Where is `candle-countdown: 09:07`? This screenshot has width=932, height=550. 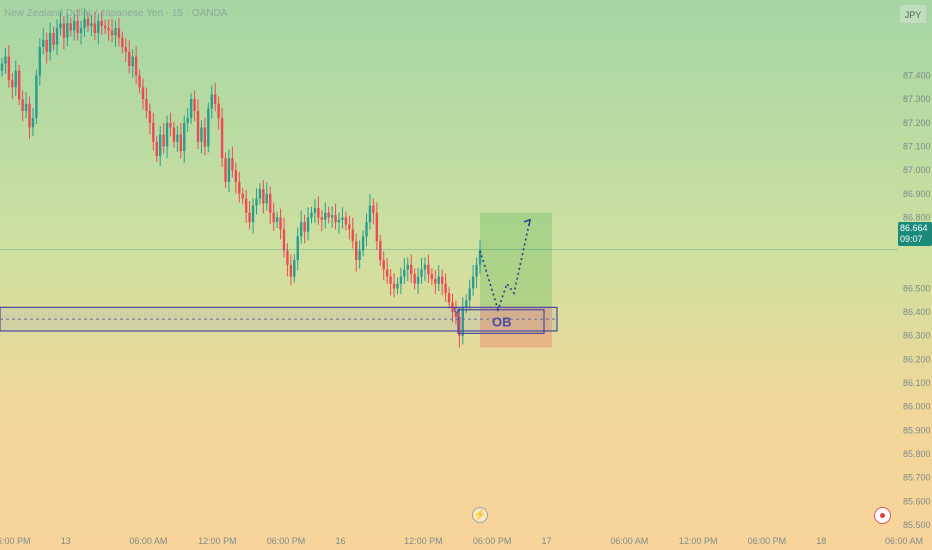 candle-countdown: 09:07 is located at coordinates (911, 239).